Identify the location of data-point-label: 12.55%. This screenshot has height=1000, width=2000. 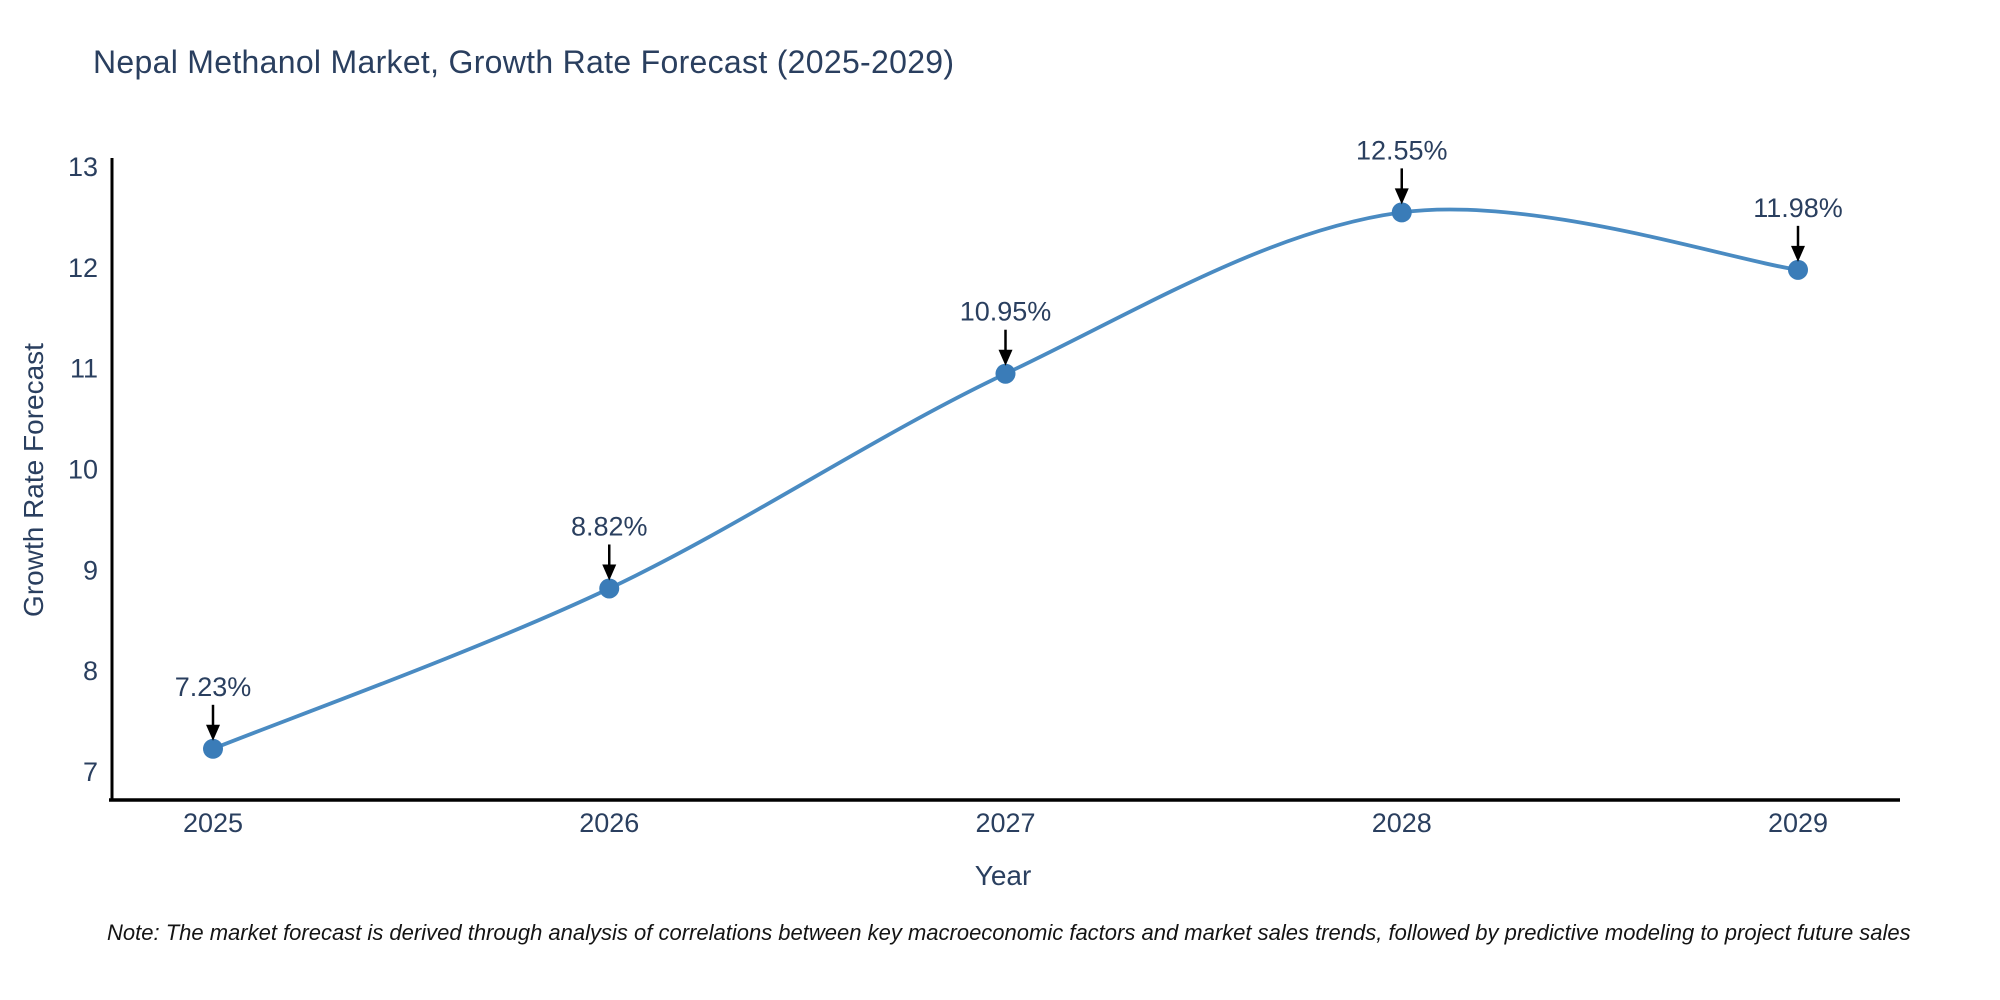
(1402, 150).